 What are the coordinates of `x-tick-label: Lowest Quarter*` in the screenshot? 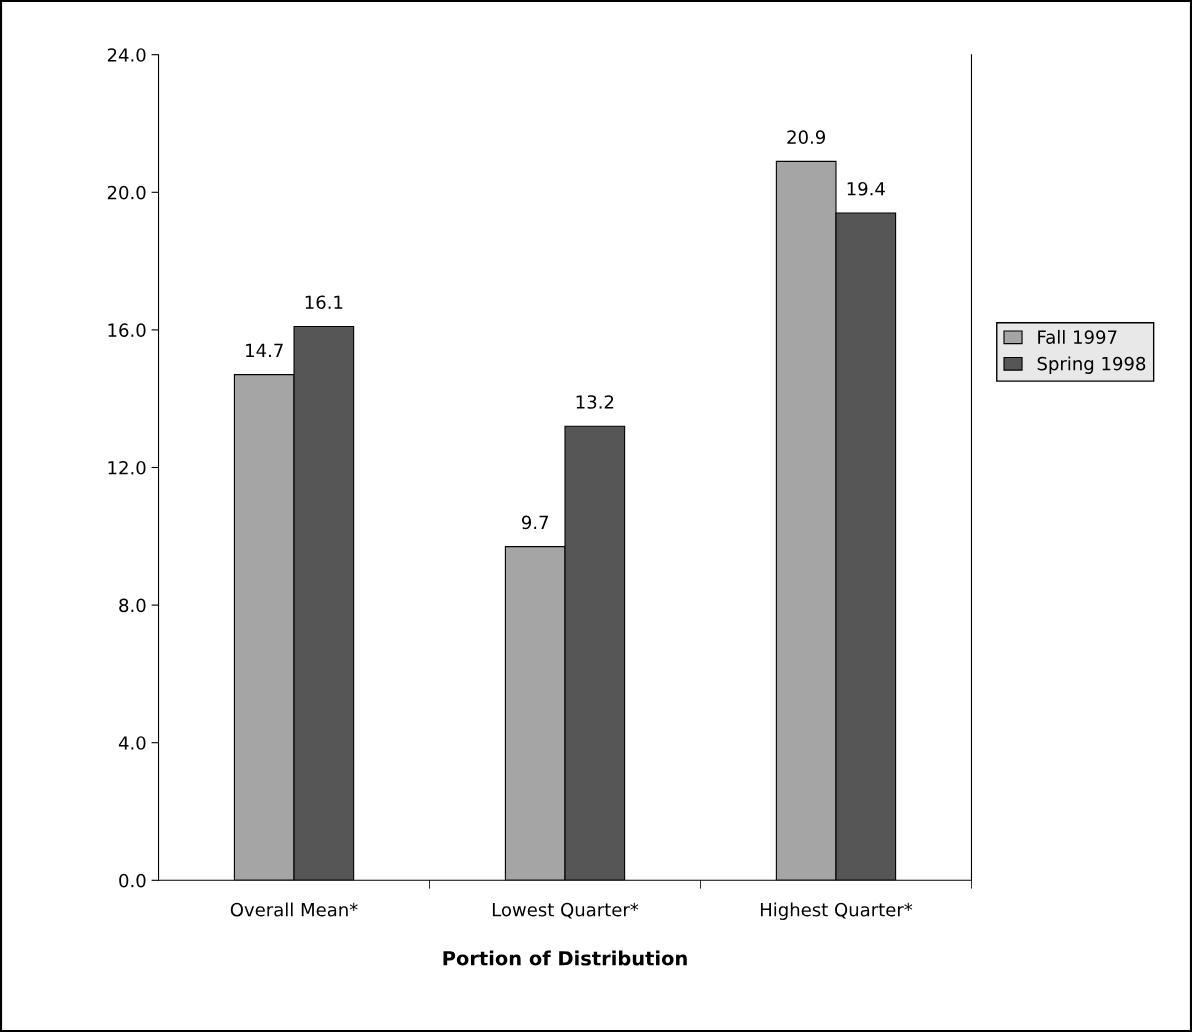 It's located at (565, 910).